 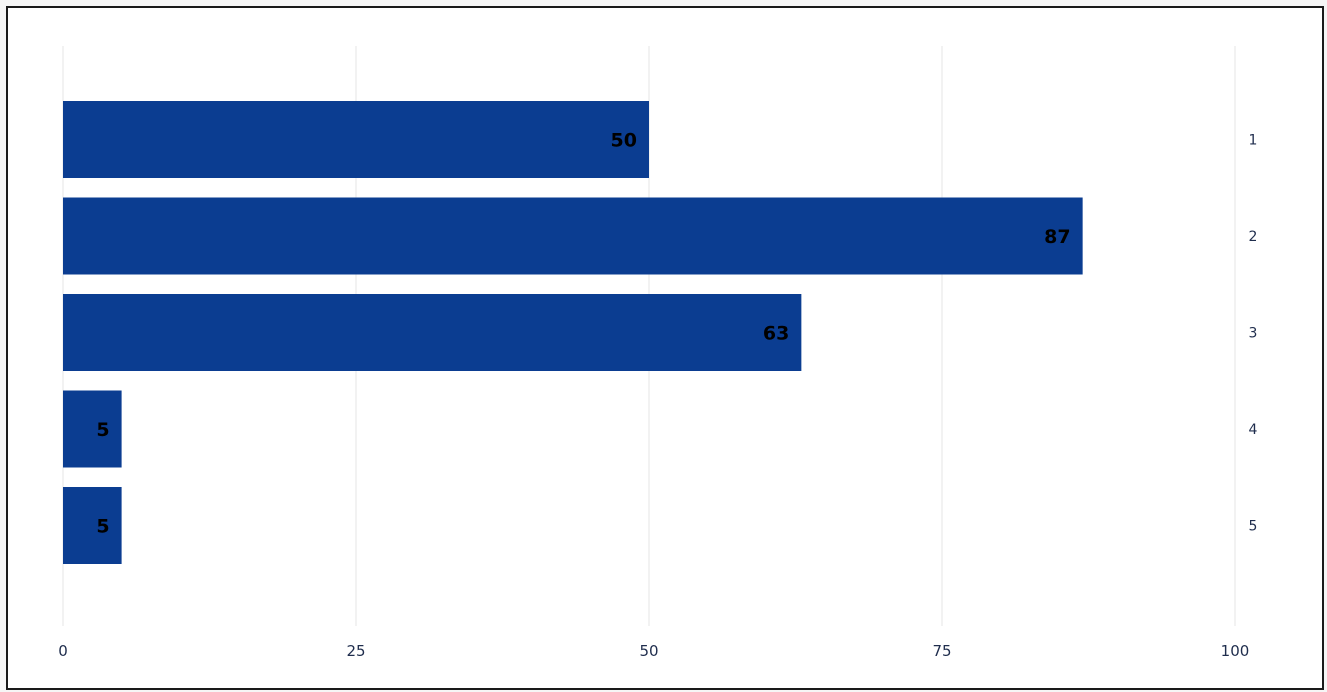 What do you see at coordinates (355, 651) in the screenshot?
I see `x-tick-label: 25` at bounding box center [355, 651].